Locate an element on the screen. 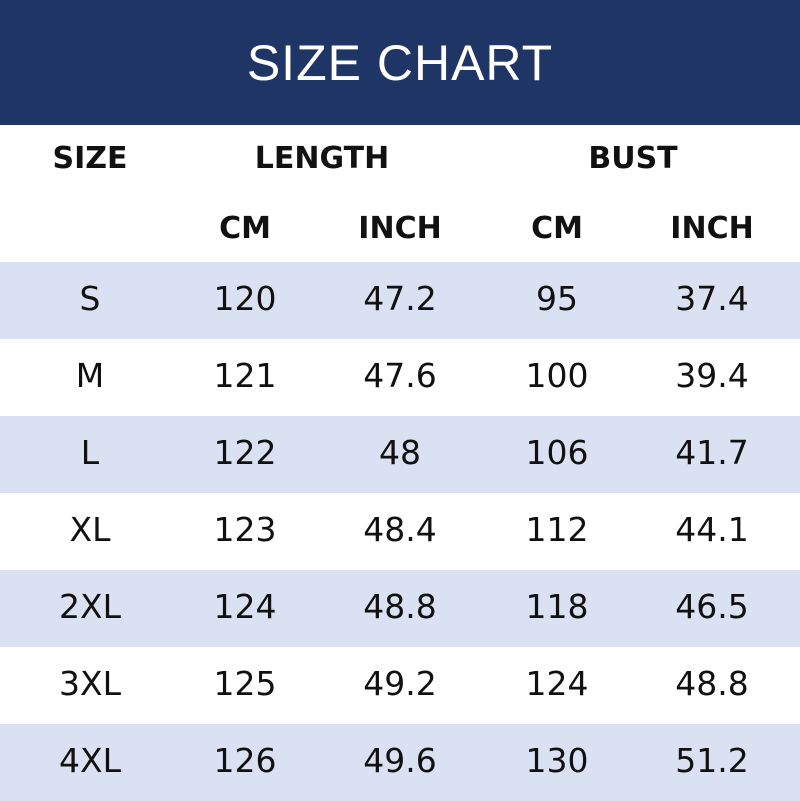  size-cell: L is located at coordinates (90, 452).